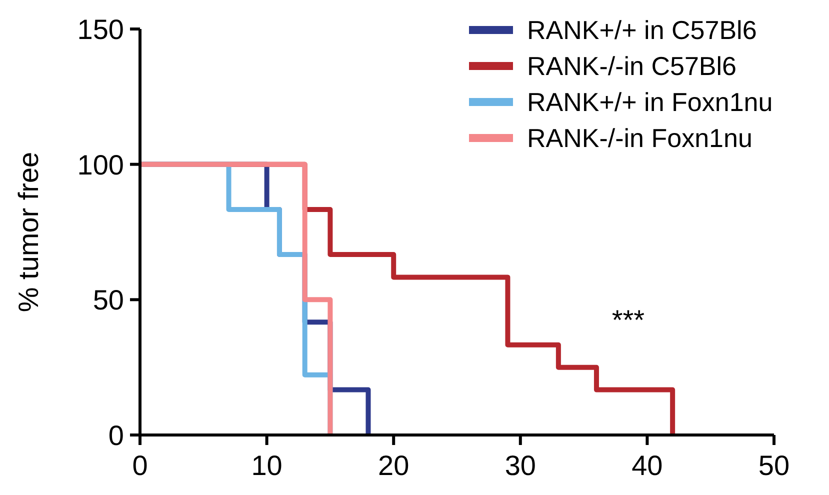 This screenshot has height=495, width=829. I want to click on y-tick-label: 150, so click(100, 29).